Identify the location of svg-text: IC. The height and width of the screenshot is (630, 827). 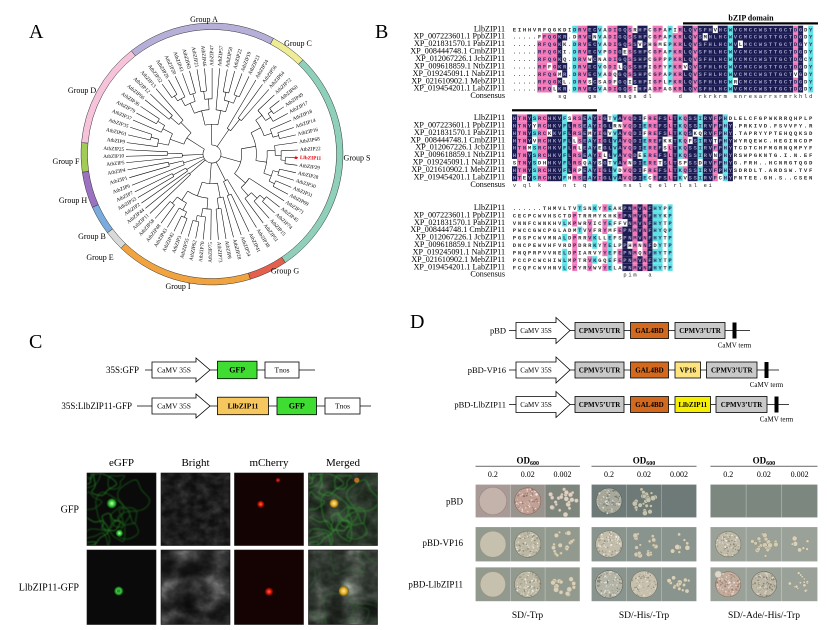
(598, 223).